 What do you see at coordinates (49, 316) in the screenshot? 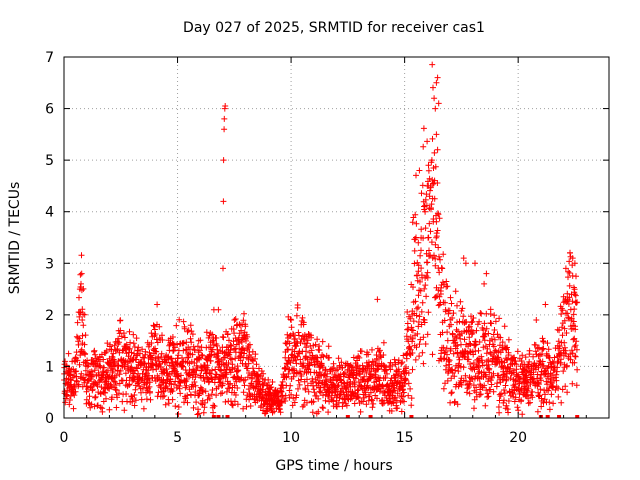
I see `y-tick-label: 2` at bounding box center [49, 316].